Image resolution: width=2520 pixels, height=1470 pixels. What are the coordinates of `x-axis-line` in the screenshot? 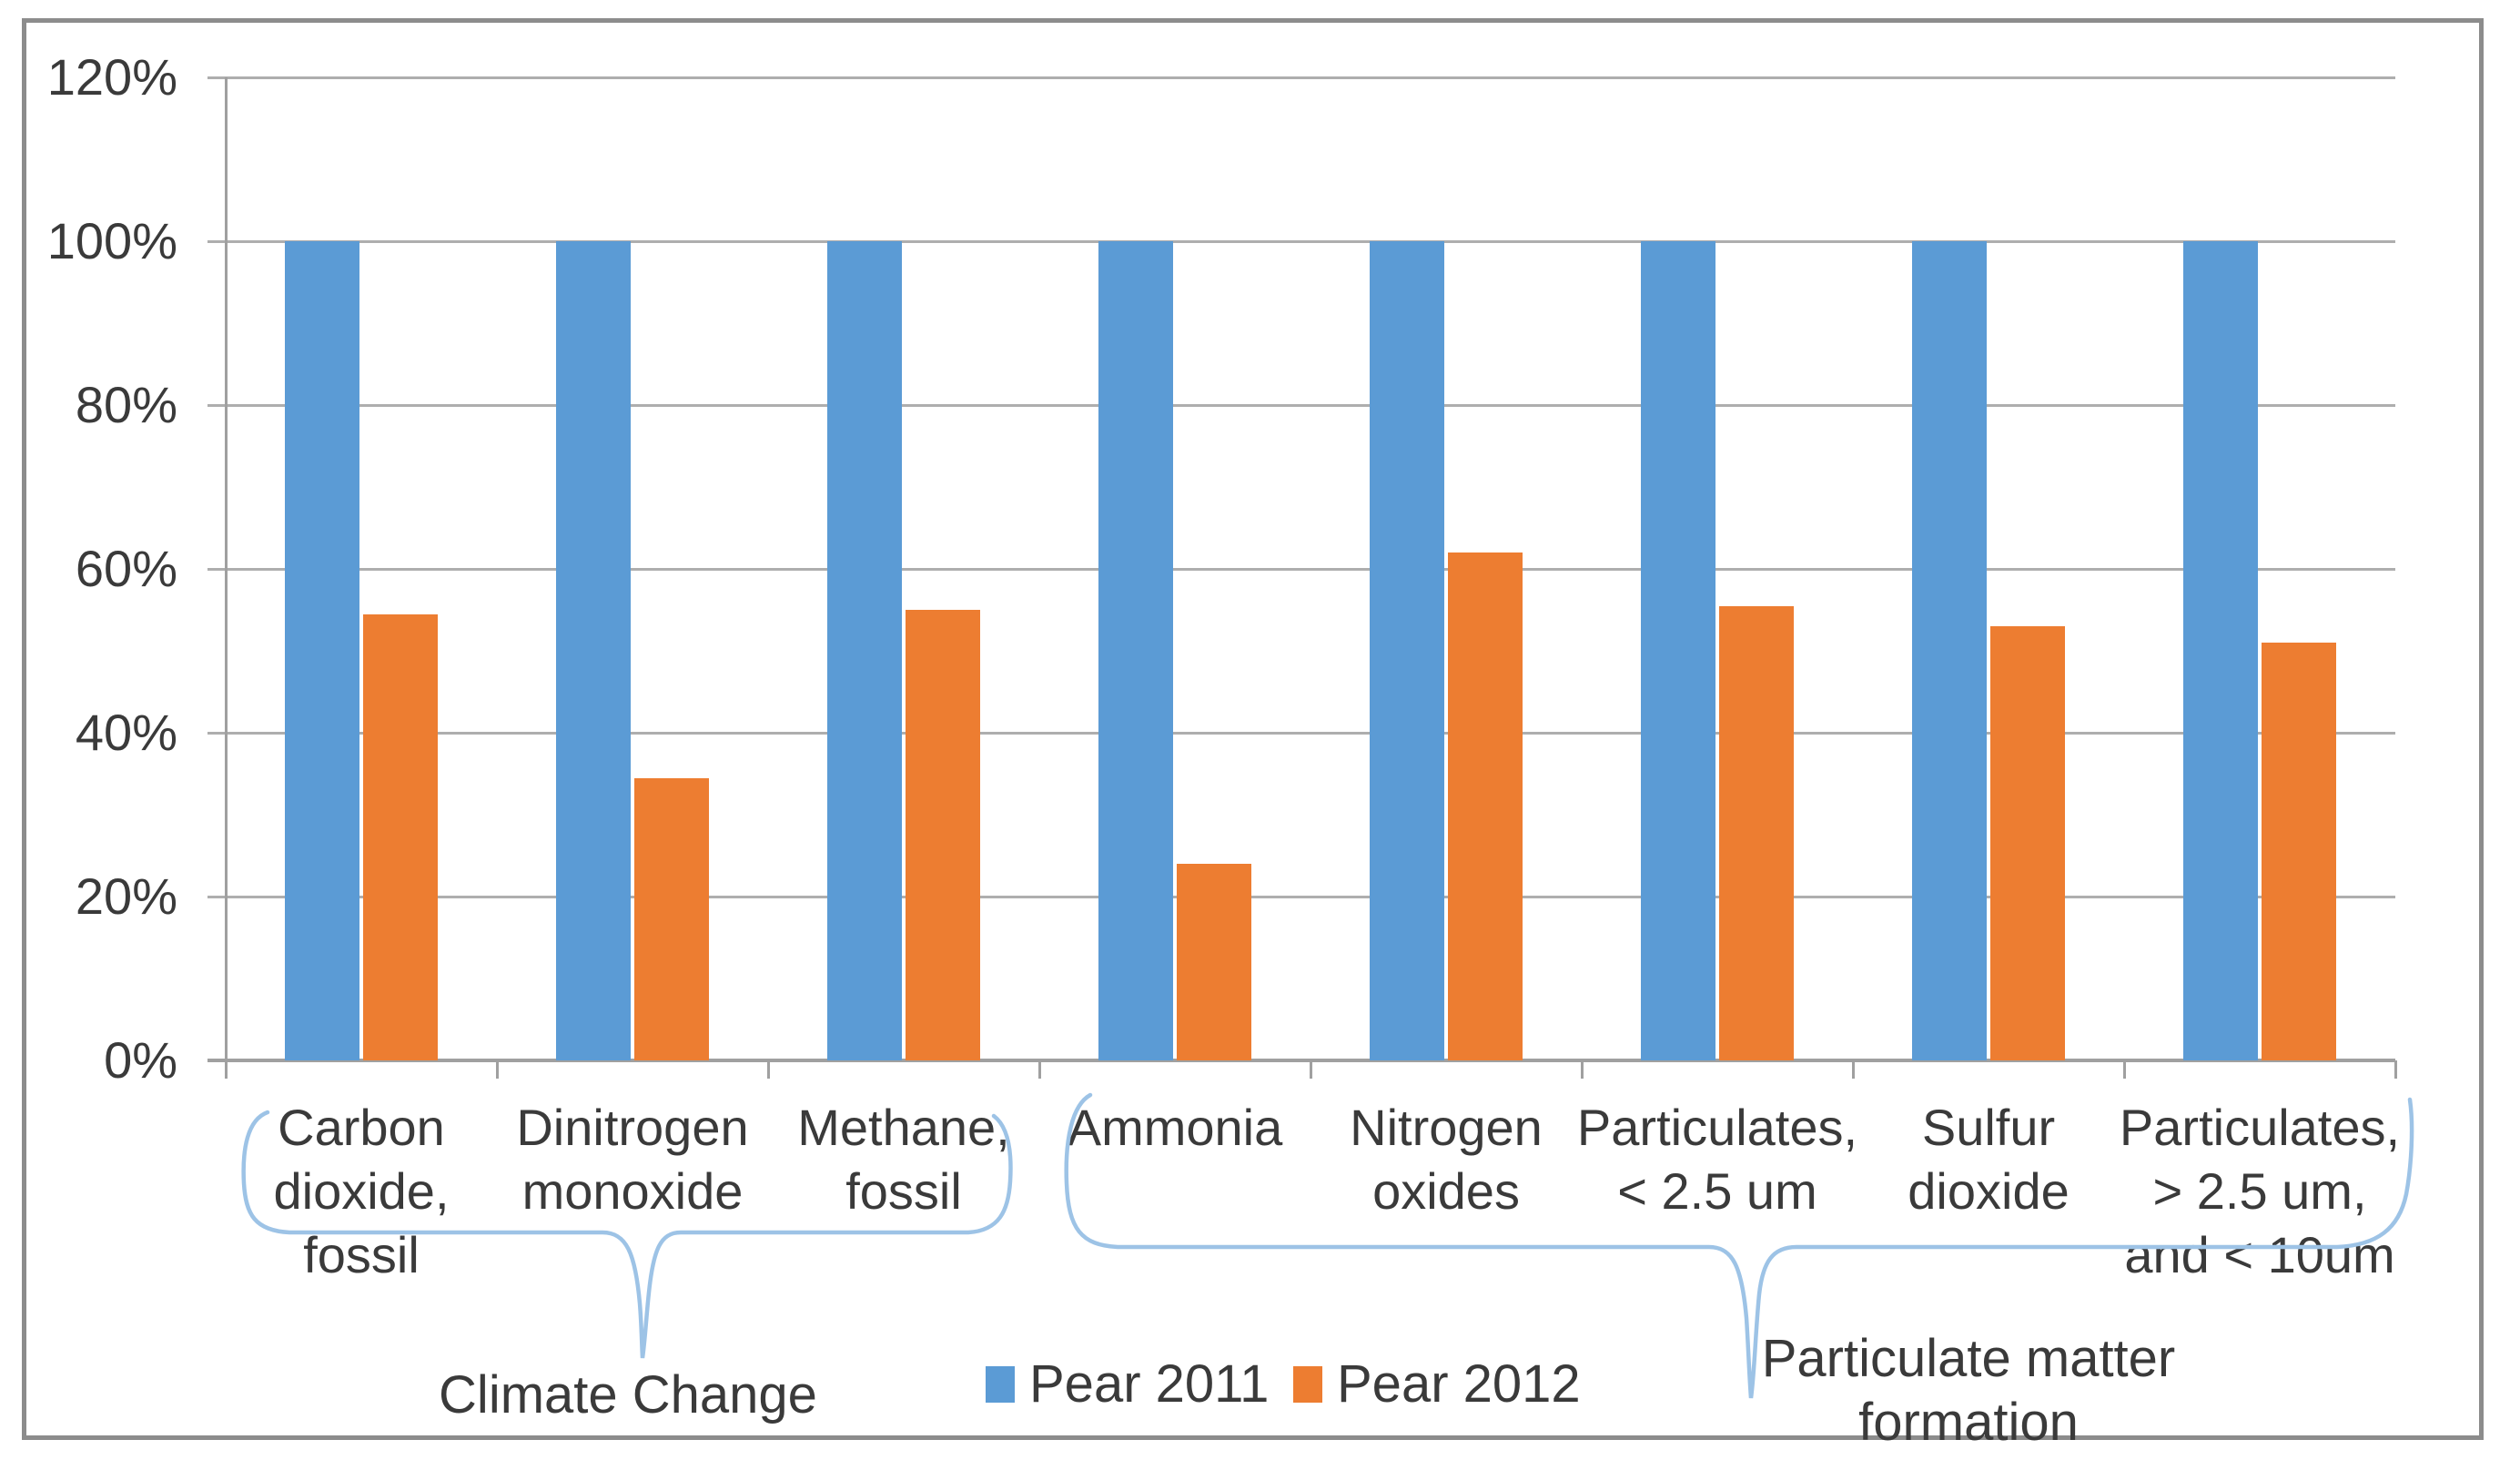 It's located at (1301, 1060).